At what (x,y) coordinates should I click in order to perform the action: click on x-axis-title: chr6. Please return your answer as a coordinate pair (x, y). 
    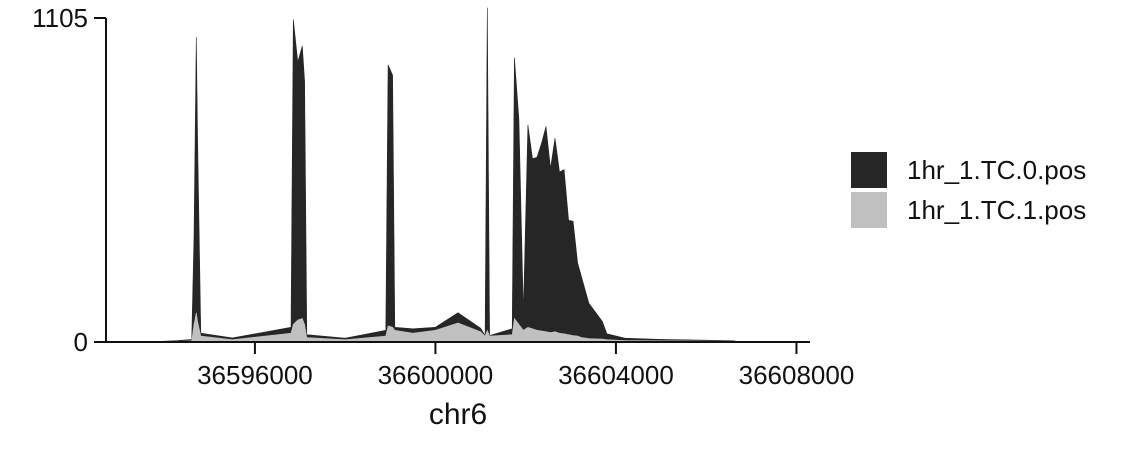
    Looking at the image, I should click on (458, 414).